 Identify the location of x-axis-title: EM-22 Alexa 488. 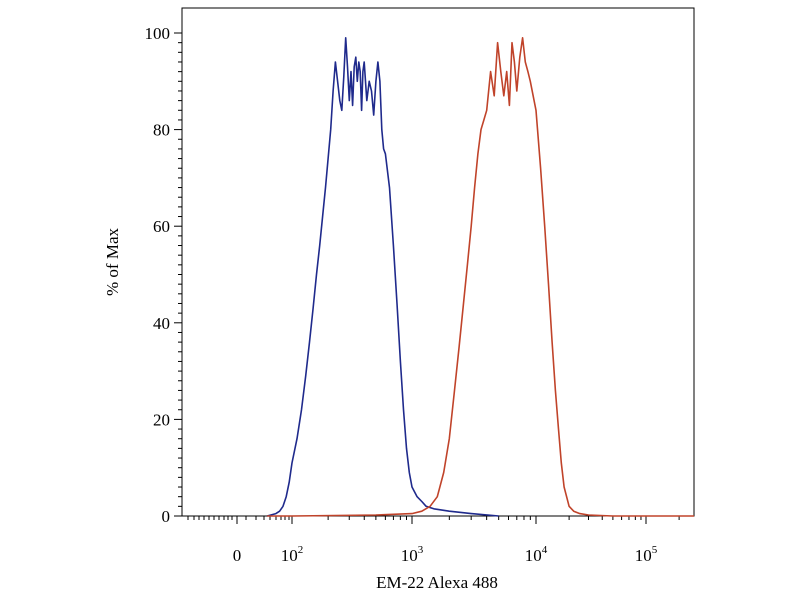
(437, 582).